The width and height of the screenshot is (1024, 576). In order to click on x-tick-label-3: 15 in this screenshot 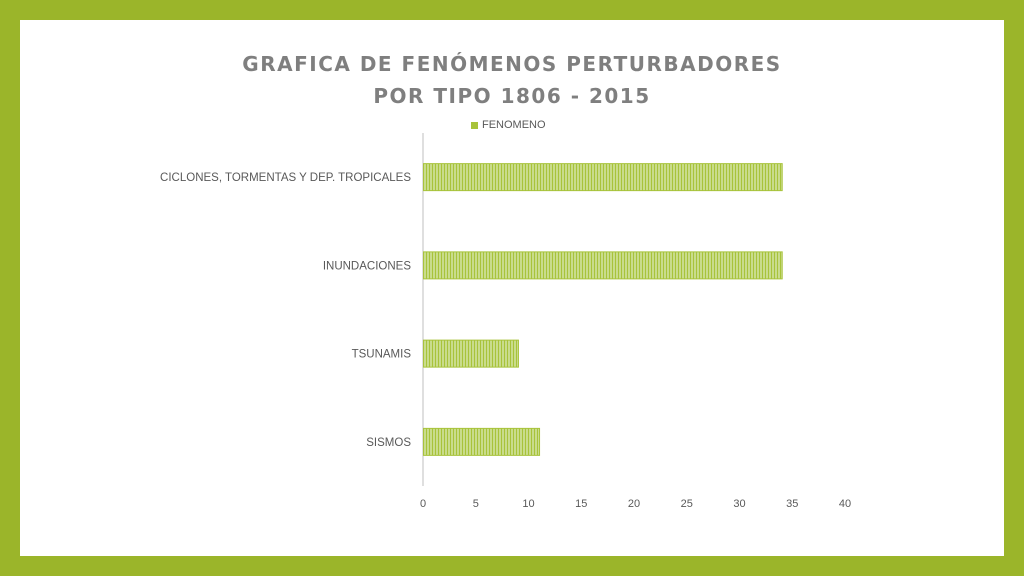, I will do `click(581, 504)`.